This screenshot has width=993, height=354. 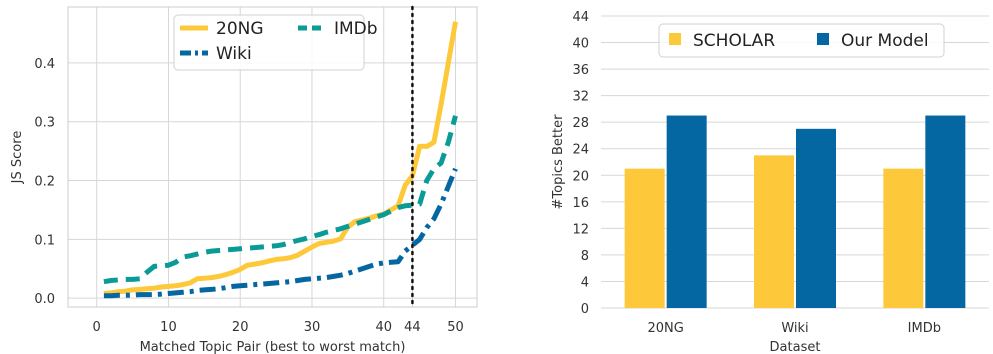 I want to click on legend: 20NG IMDb Wiki, so click(x=275, y=42).